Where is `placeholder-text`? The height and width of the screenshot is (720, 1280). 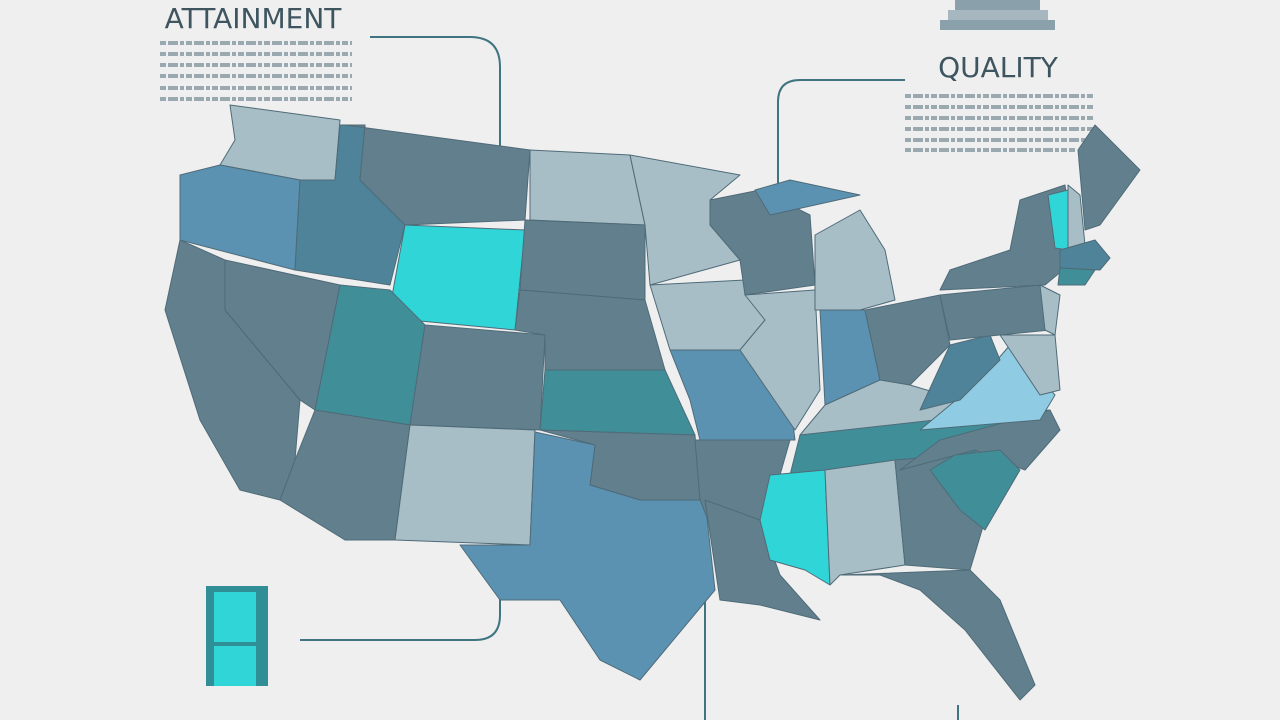
placeholder-text is located at coordinates (627, 96).